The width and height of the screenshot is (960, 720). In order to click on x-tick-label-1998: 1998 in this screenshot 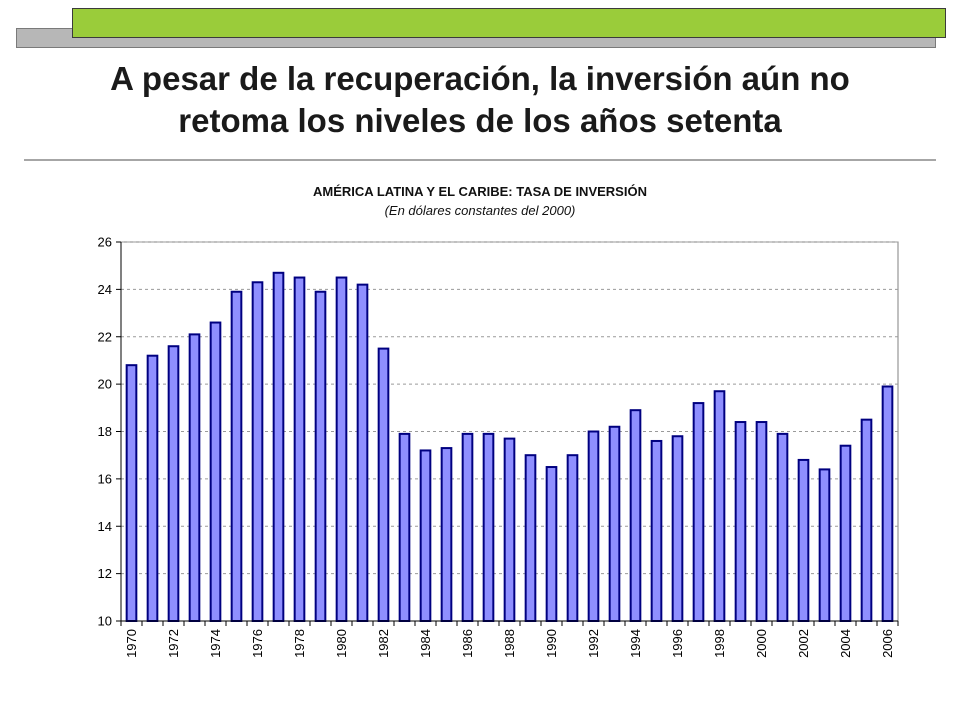, I will do `click(719, 643)`.